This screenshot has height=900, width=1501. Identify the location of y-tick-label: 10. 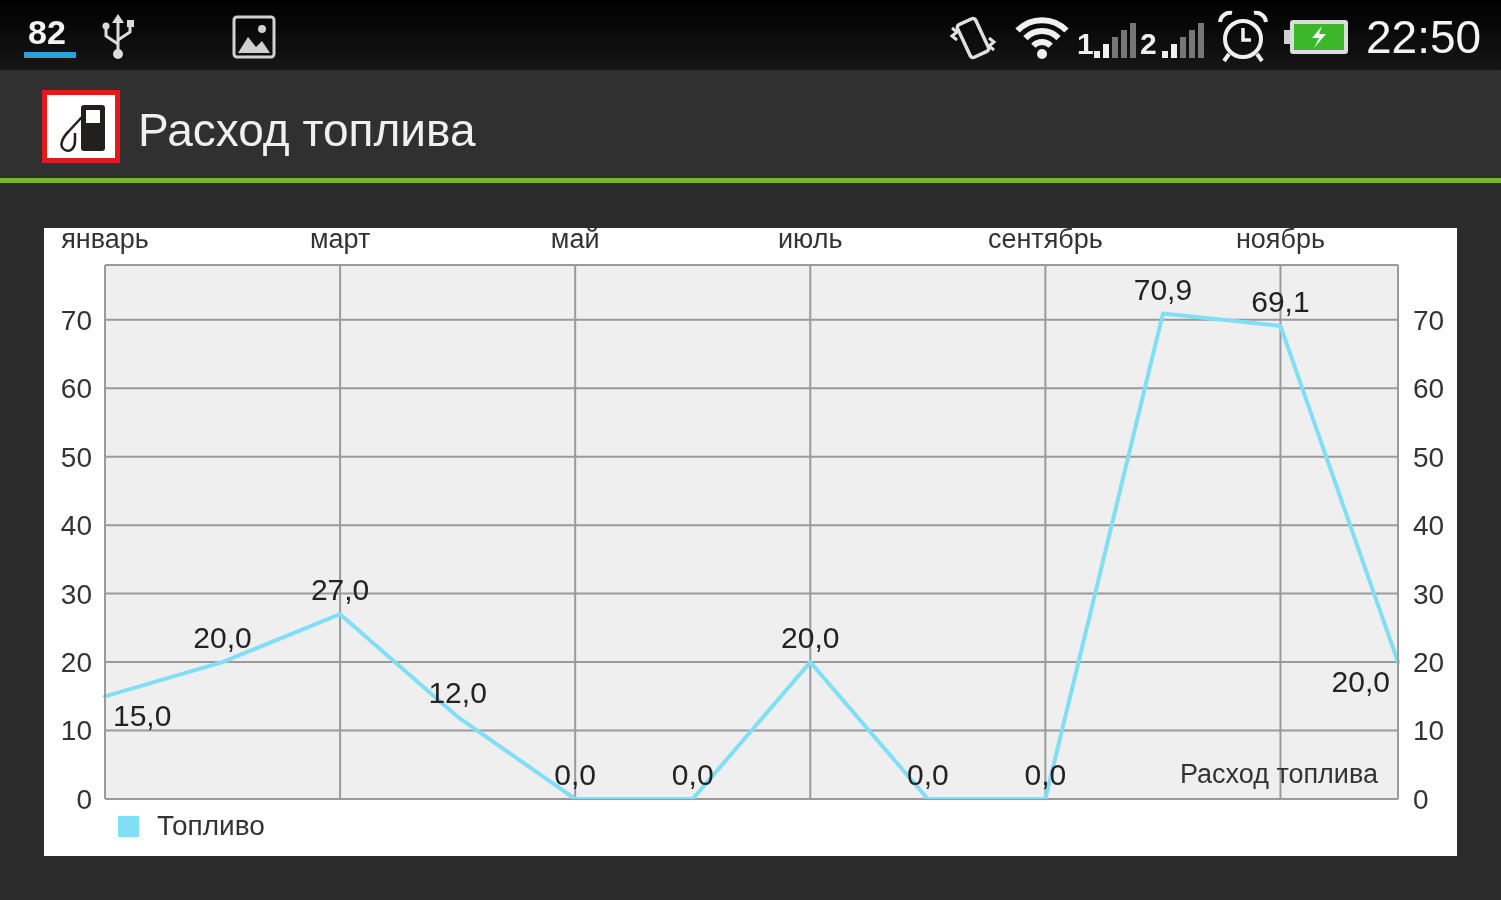
(76, 731).